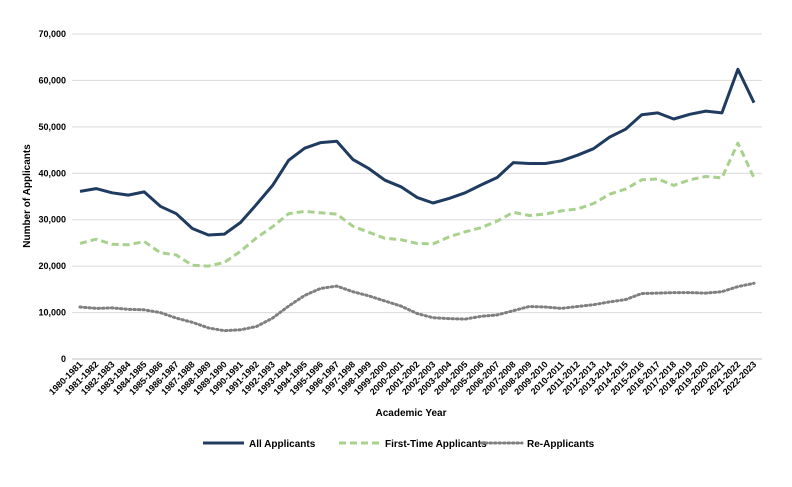  What do you see at coordinates (52, 173) in the screenshot?
I see `y-tick-label: 40,000` at bounding box center [52, 173].